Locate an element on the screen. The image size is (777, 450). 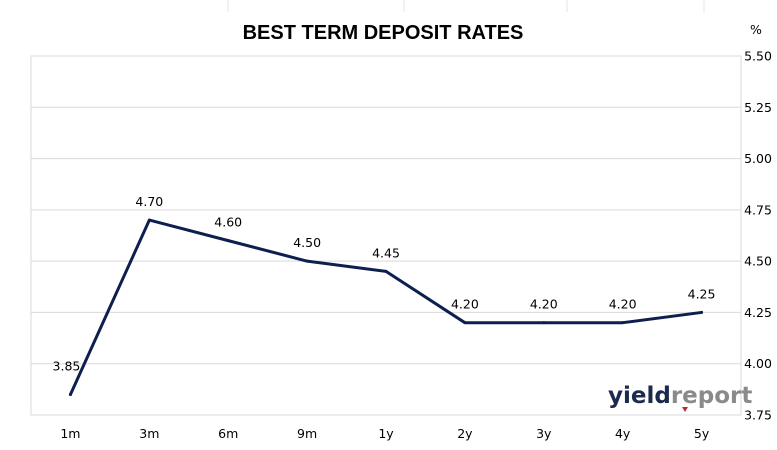
chart-title: BEST TERM DEPOSIT RATES is located at coordinates (383, 33).